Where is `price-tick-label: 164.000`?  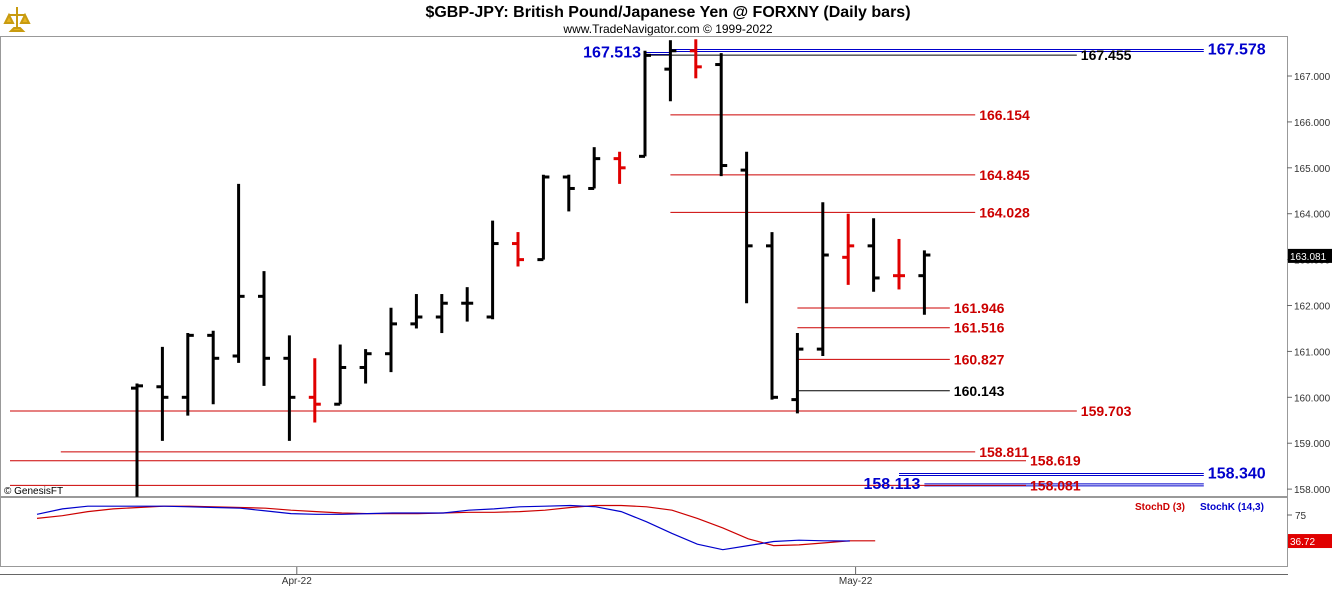 price-tick-label: 164.000 is located at coordinates (1312, 215).